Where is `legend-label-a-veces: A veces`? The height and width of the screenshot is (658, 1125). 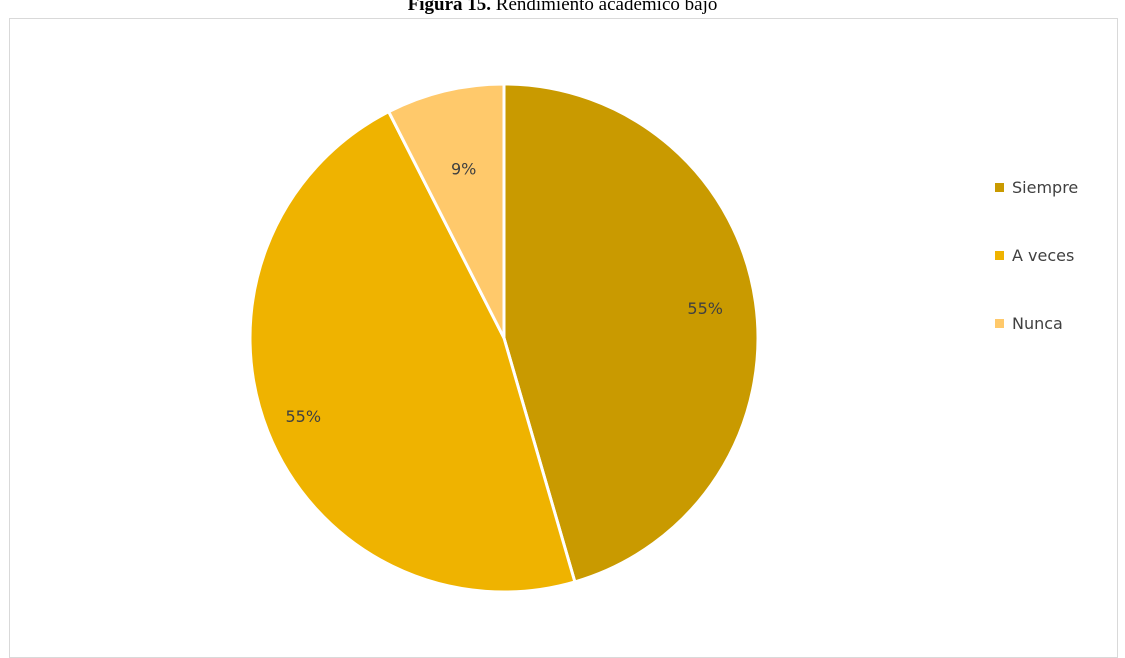 legend-label-a-veces: A veces is located at coordinates (1043, 255).